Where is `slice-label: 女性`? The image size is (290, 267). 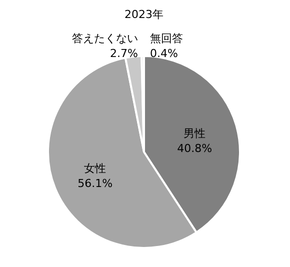
slice-label: 女性 is located at coordinates (95, 168).